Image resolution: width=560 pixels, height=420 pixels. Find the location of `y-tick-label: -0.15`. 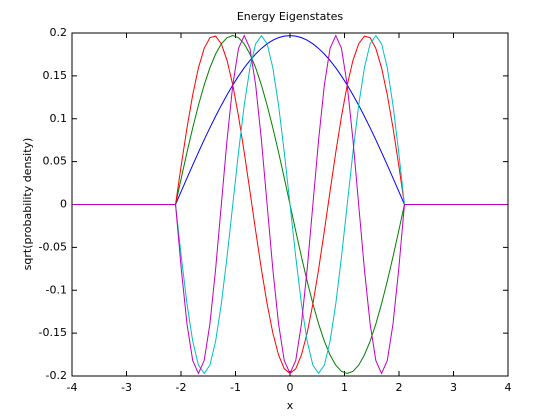

y-tick-label: -0.15 is located at coordinates (53, 332).